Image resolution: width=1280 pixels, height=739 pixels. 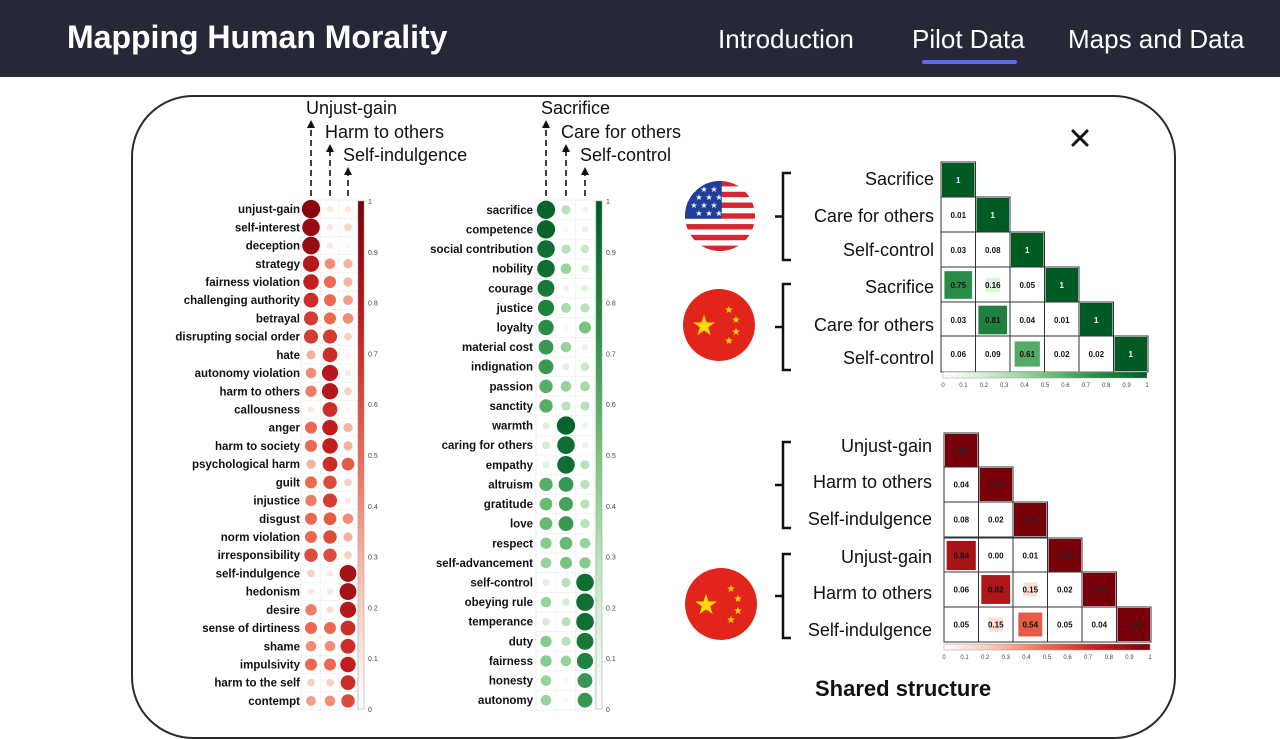 What do you see at coordinates (958, 250) in the screenshot?
I see `green-cell-value: 0.03` at bounding box center [958, 250].